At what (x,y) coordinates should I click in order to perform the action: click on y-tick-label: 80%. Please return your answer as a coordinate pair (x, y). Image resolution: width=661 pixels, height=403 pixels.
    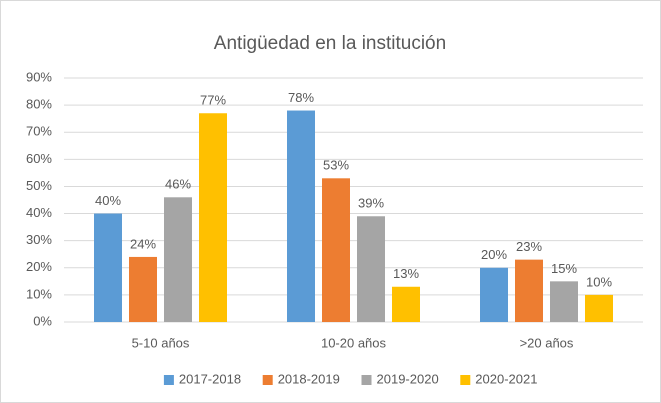
    Looking at the image, I should click on (39, 104).